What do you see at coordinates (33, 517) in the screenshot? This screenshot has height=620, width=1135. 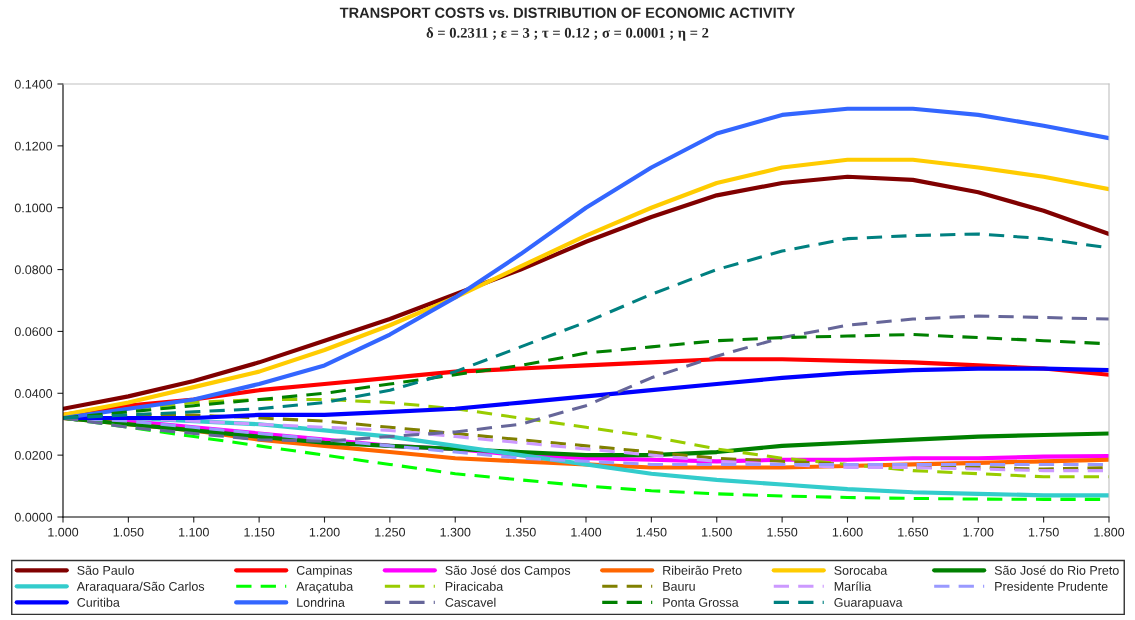 I see `y-tick-label: 0.0000` at bounding box center [33, 517].